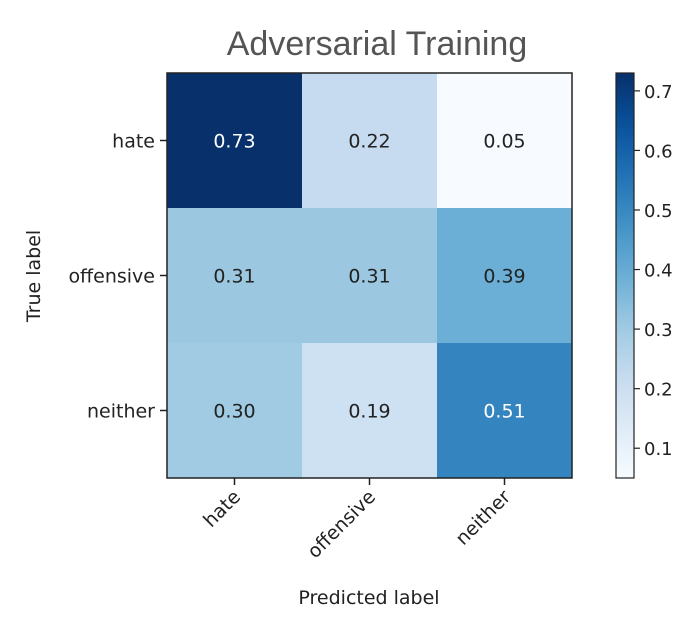 The width and height of the screenshot is (698, 624). I want to click on cell-value-label: 0.51, so click(504, 412).